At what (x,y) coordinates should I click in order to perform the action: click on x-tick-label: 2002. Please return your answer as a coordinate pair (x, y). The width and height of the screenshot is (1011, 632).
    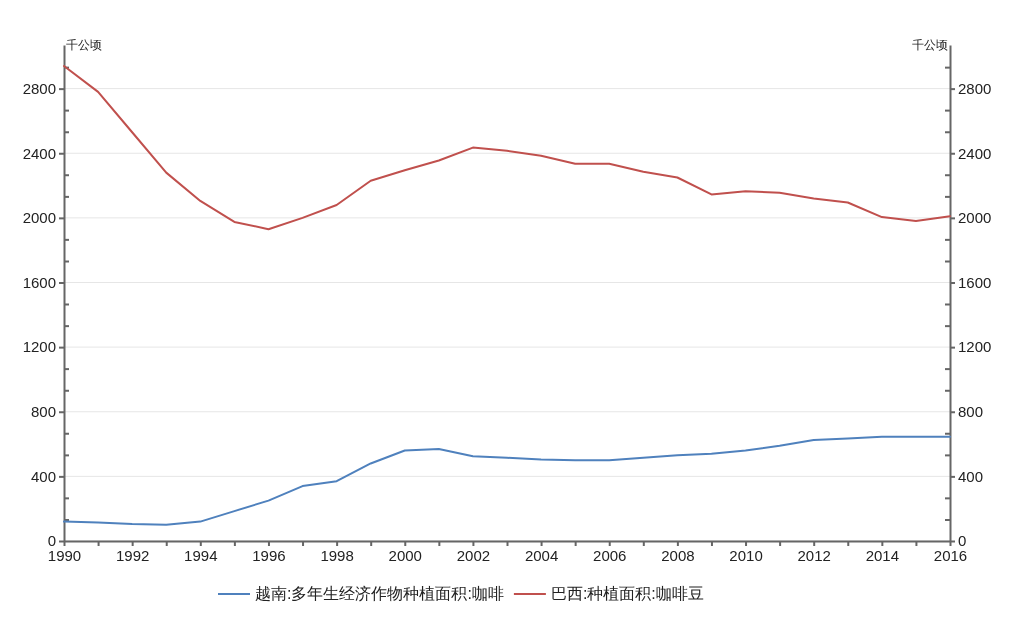
    Looking at the image, I should click on (473, 555).